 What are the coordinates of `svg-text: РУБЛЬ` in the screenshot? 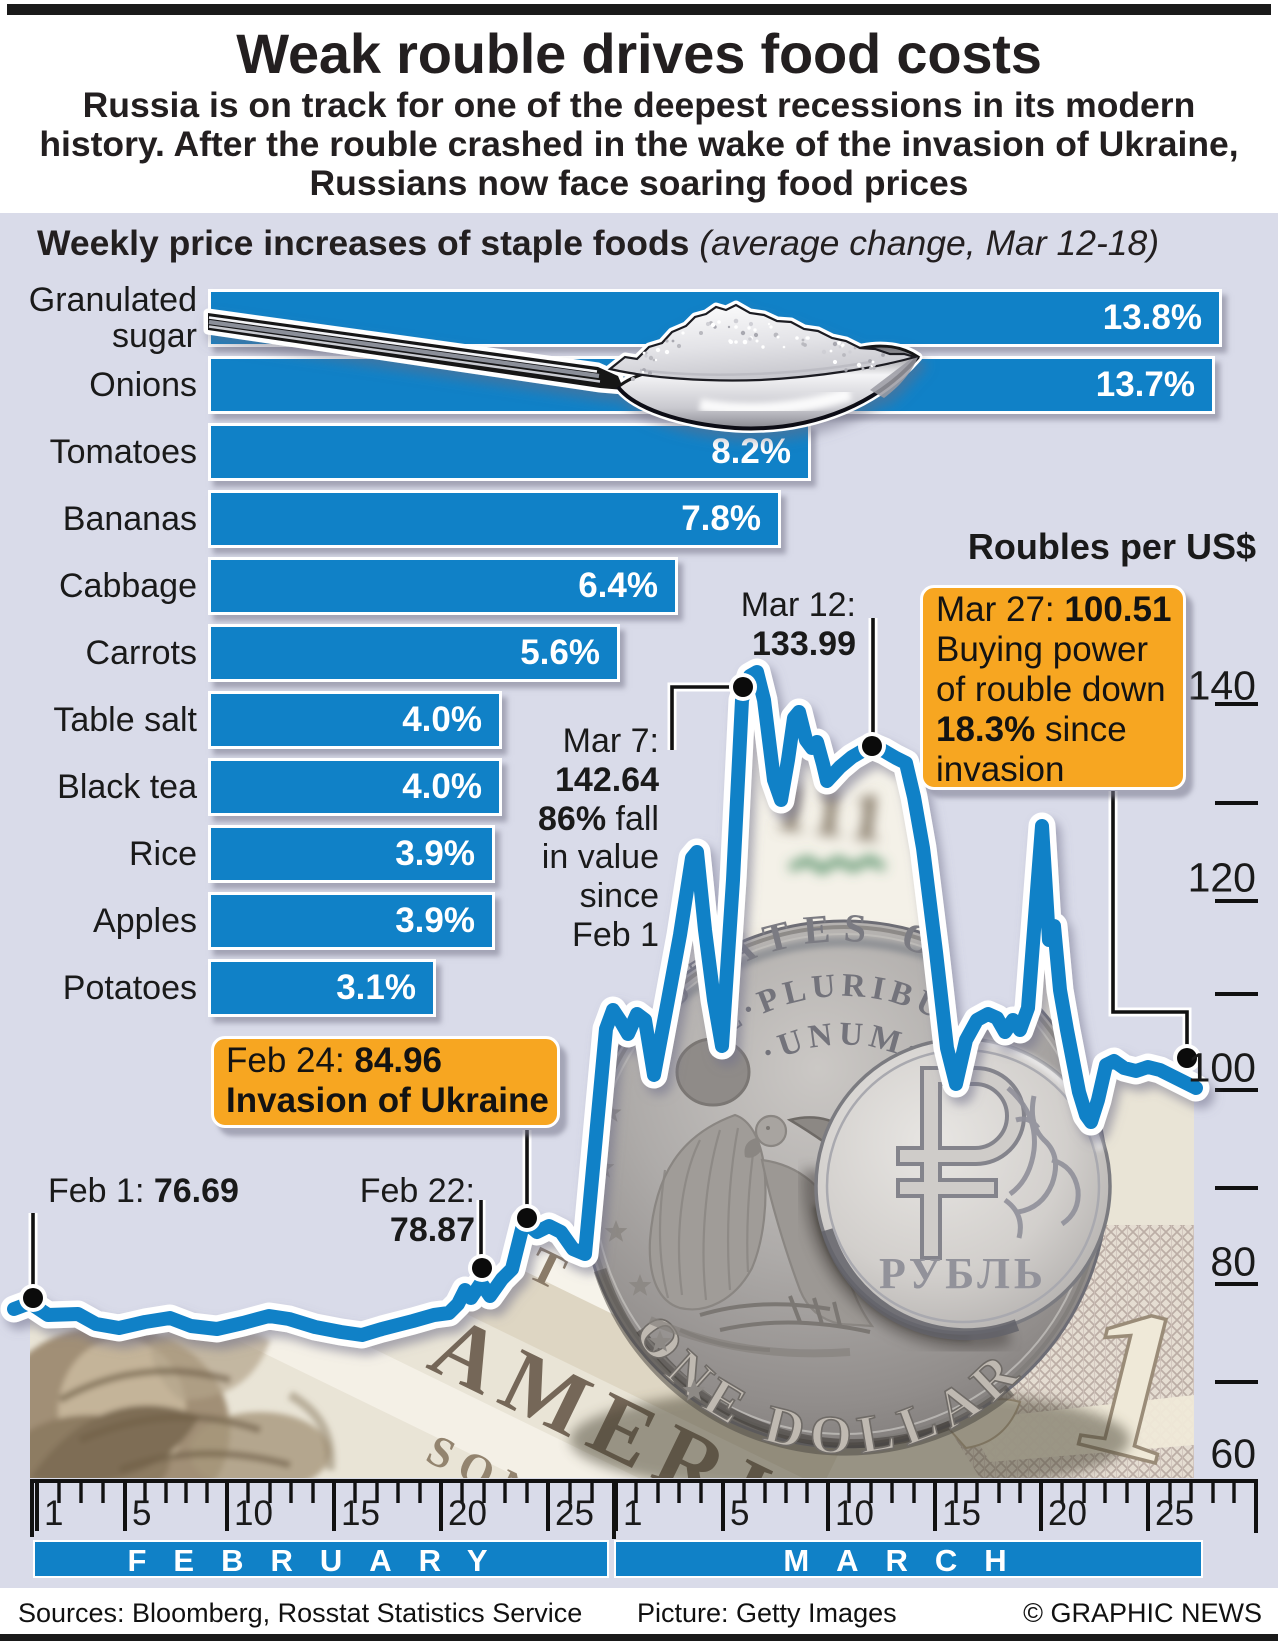 It's located at (963, 1273).